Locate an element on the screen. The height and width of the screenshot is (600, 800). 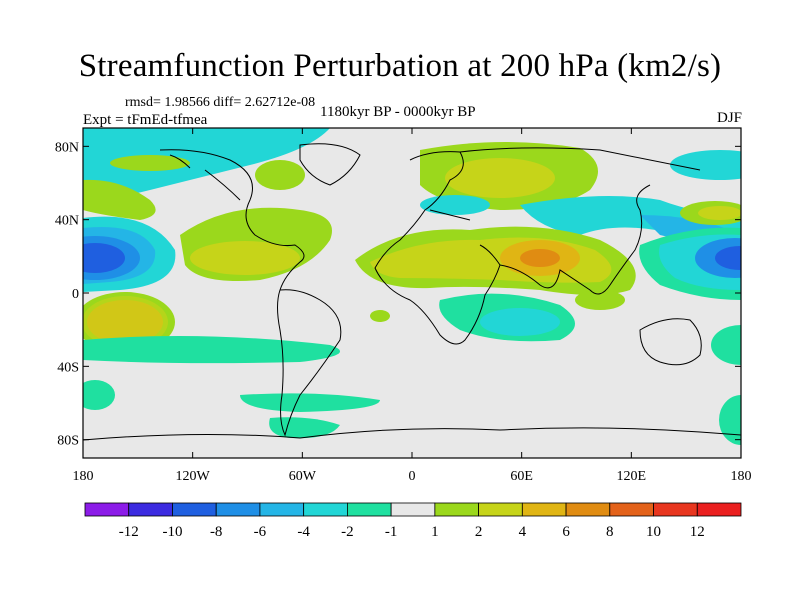
n-pacific-east-neg is located at coordinates (705, 165).